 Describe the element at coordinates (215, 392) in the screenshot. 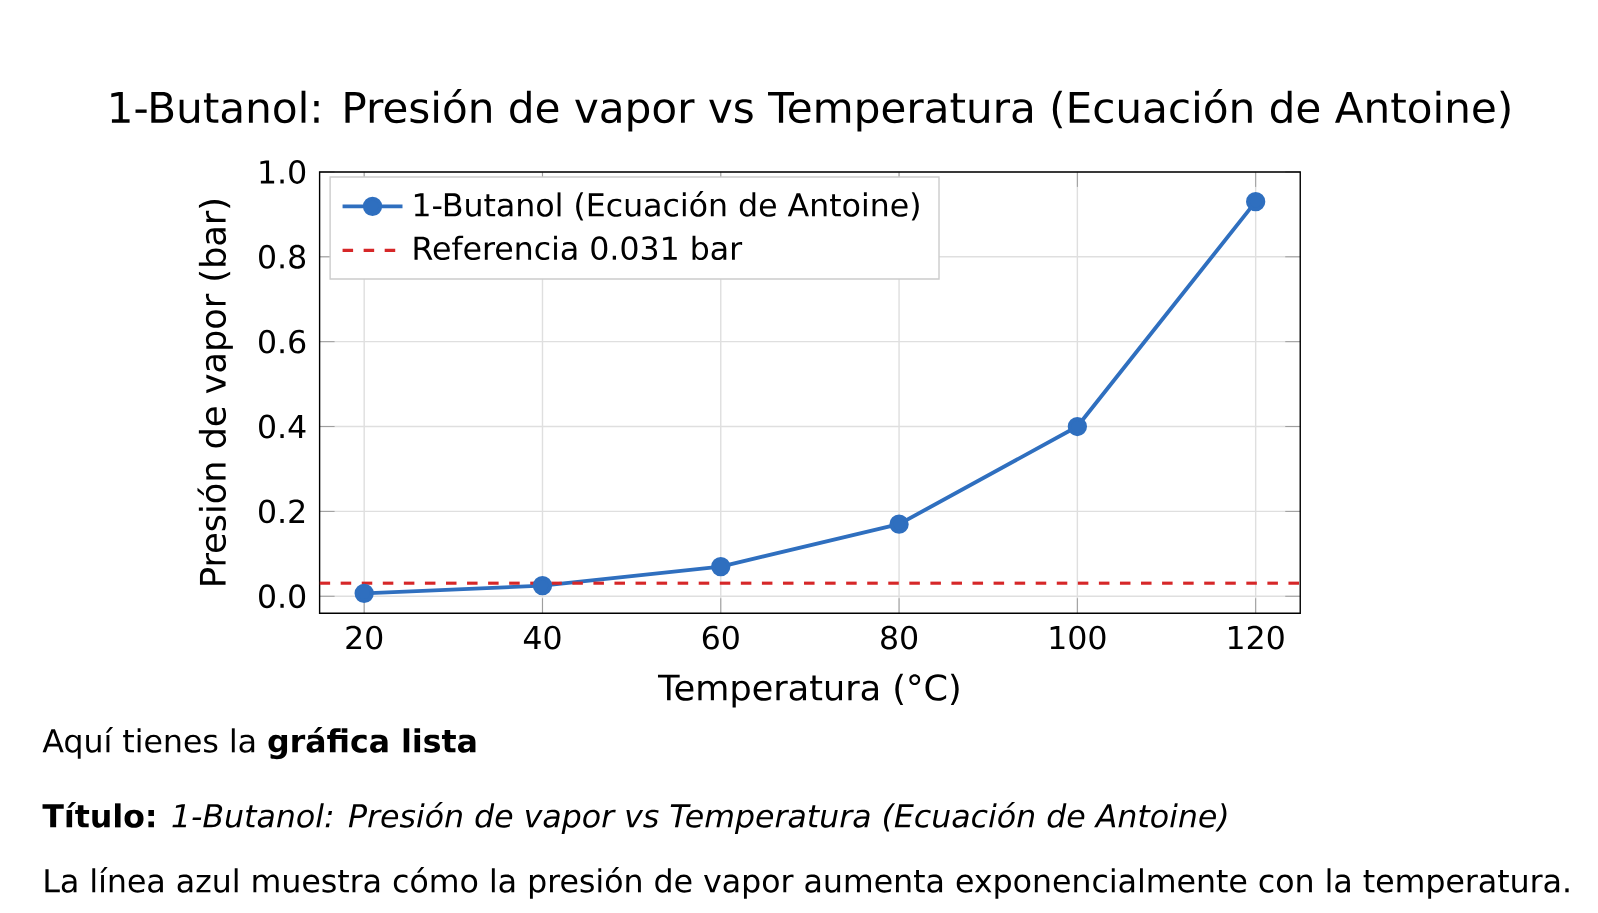

I see `y-axis-title: Presión de vapor (bar)` at that location.